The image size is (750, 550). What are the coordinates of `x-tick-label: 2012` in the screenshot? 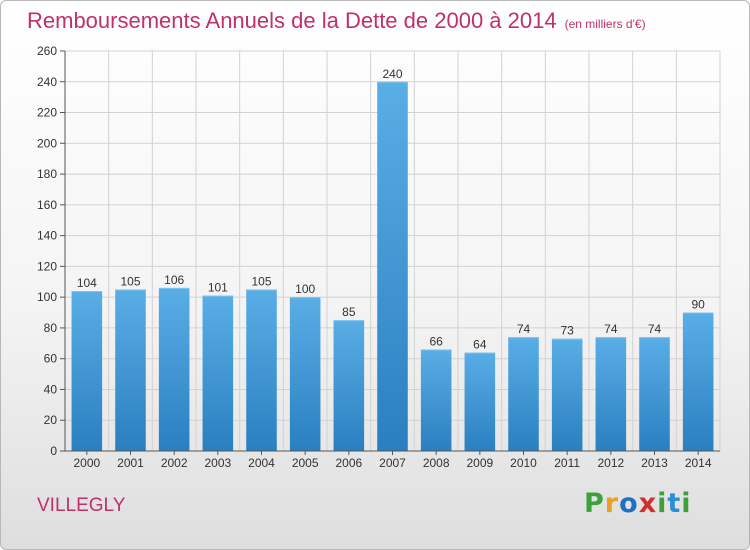 It's located at (610, 463).